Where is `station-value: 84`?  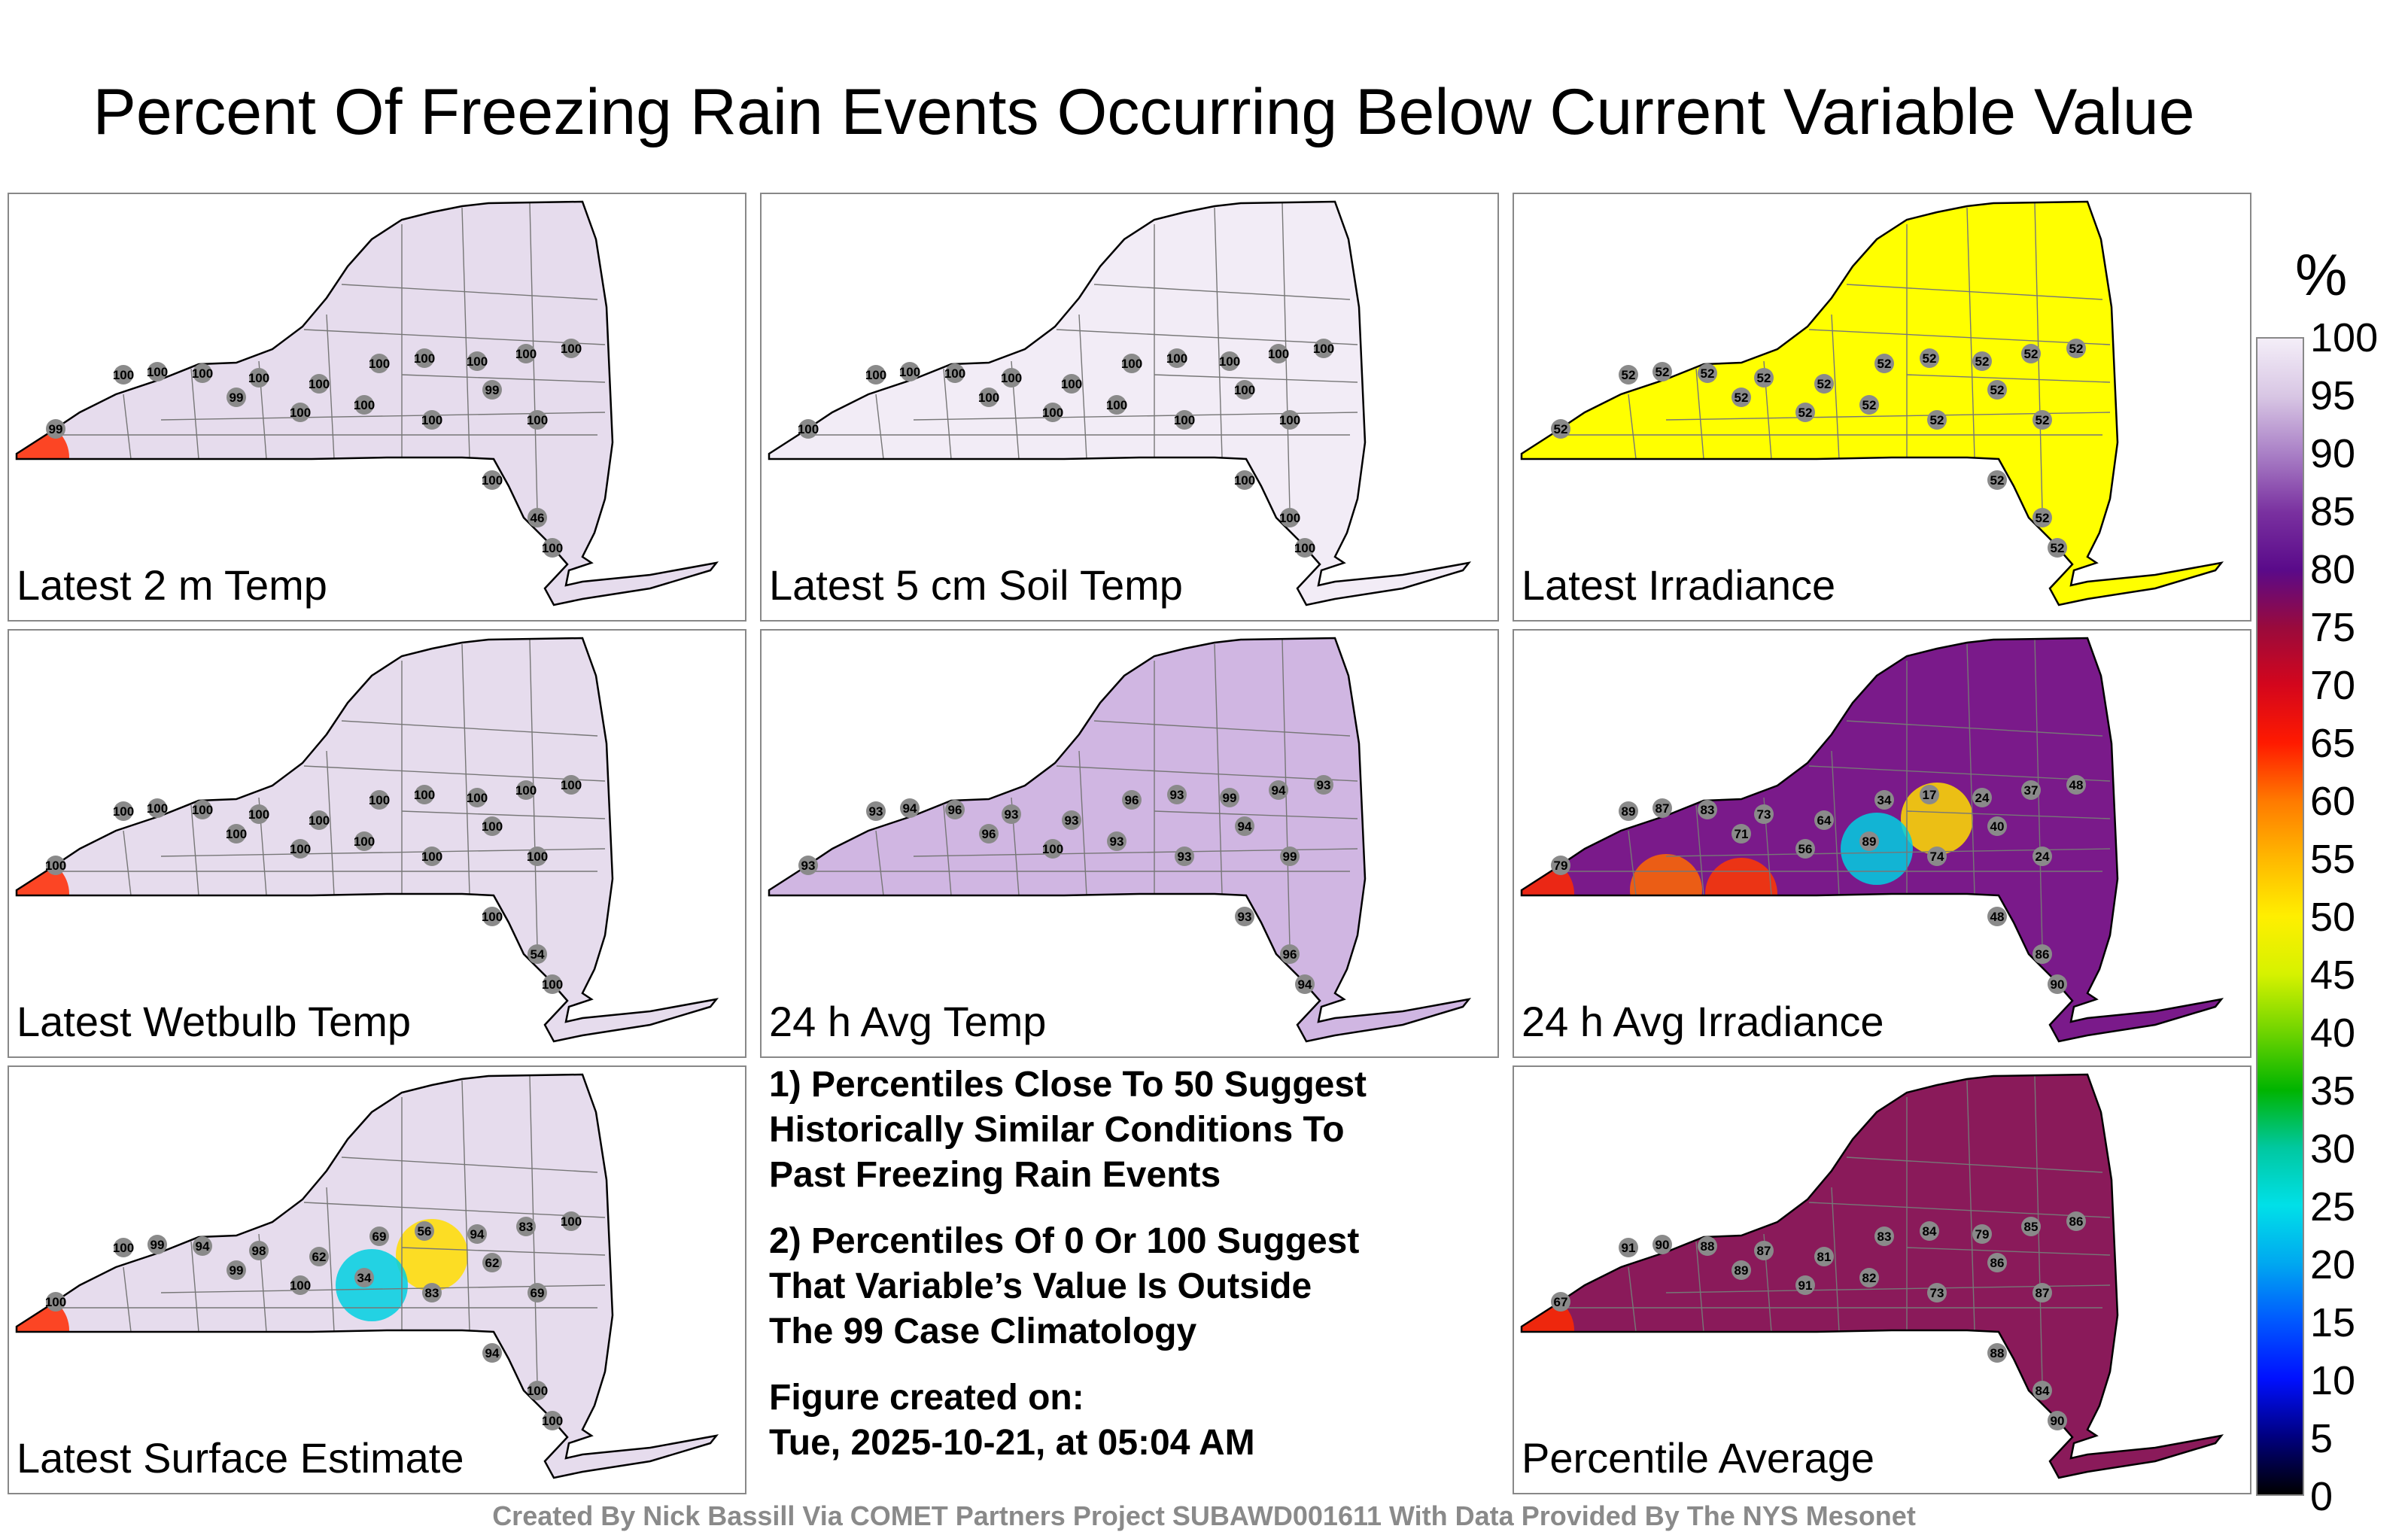 station-value: 84 is located at coordinates (1930, 1231).